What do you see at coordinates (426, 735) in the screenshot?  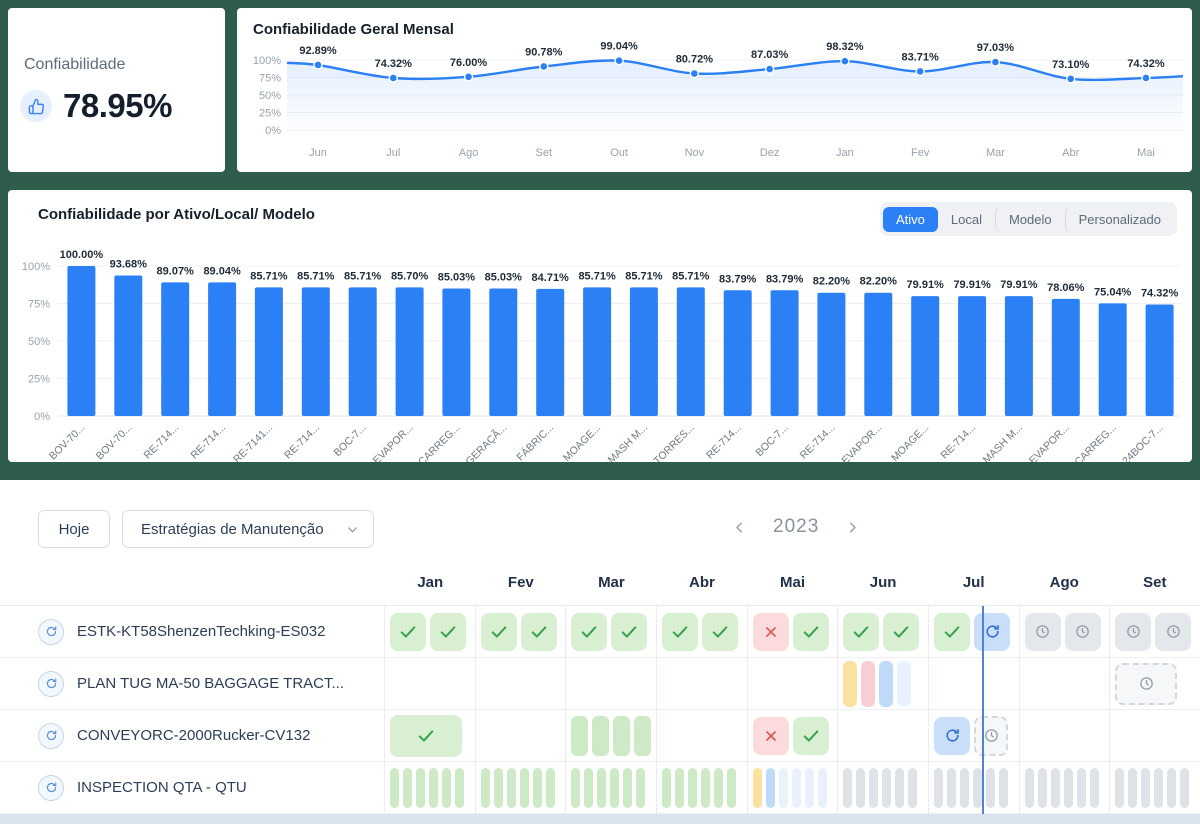 I see `task-completed-wide` at bounding box center [426, 735].